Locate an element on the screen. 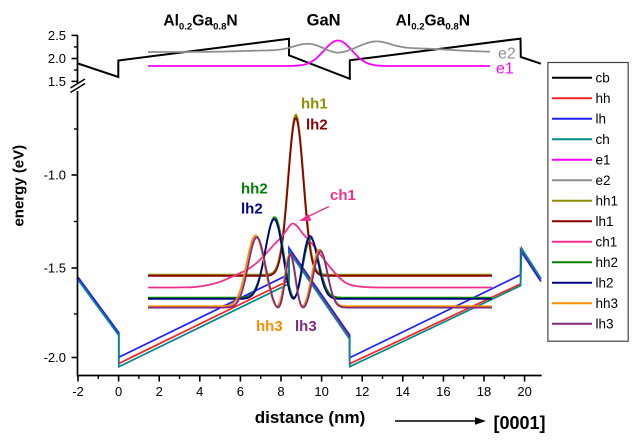 The width and height of the screenshot is (633, 447). svg-text: 4 is located at coordinates (199, 391).